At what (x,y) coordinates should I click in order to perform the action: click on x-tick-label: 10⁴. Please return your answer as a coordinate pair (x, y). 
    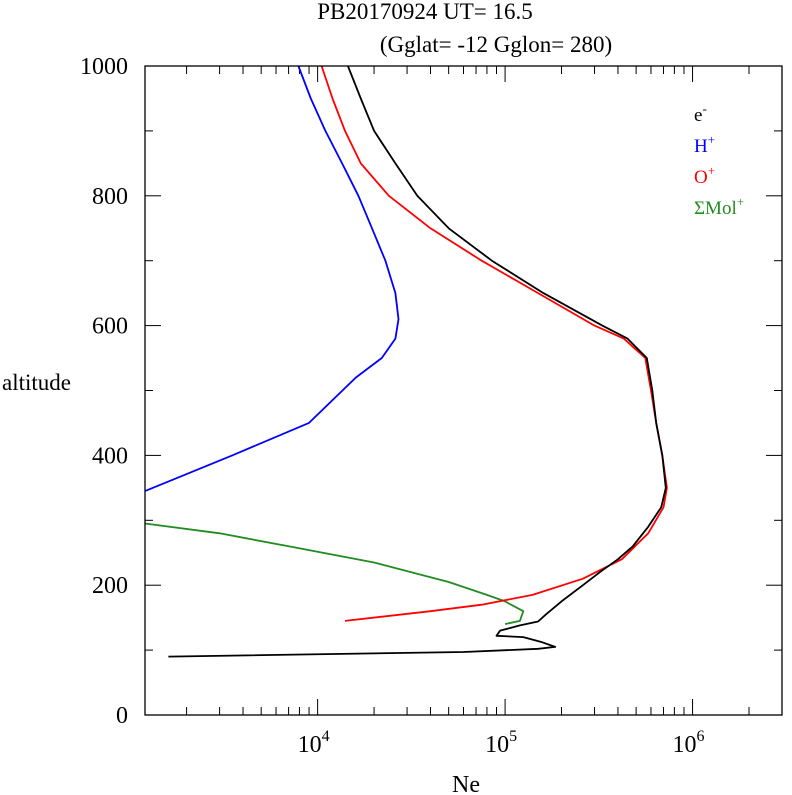
    Looking at the image, I should click on (314, 743).